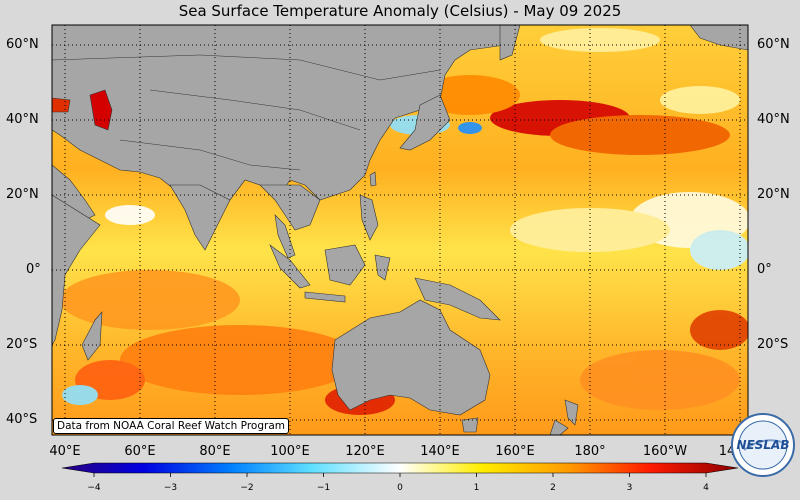 This screenshot has width=800, height=500. I want to click on lat-label-left: 0°, so click(33, 269).